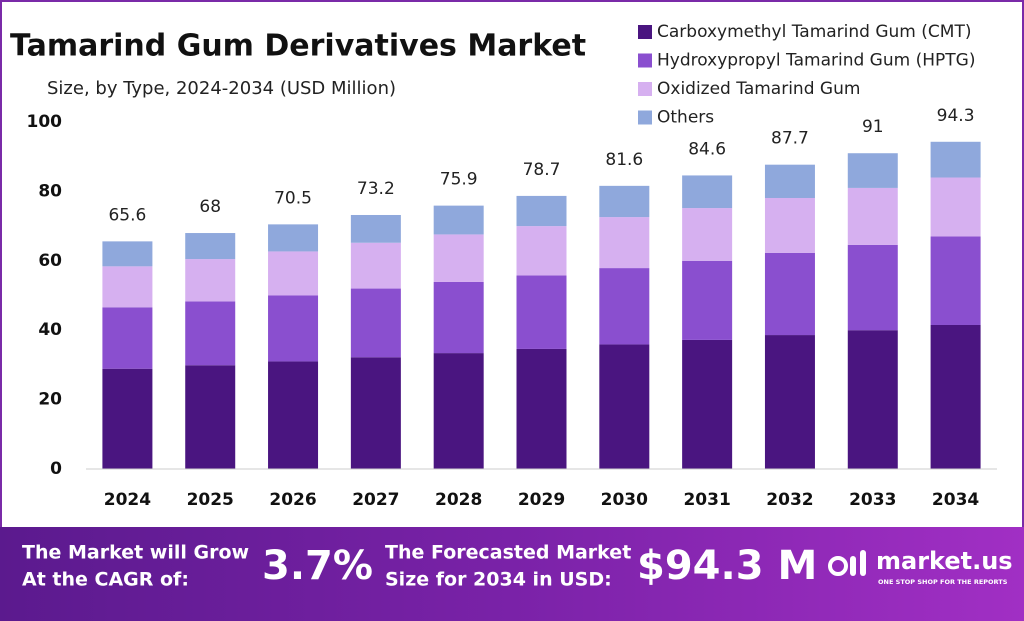 Image resolution: width=1024 pixels, height=621 pixels. Describe the element at coordinates (872, 500) in the screenshot. I see `x-tick-label: 2033` at that location.